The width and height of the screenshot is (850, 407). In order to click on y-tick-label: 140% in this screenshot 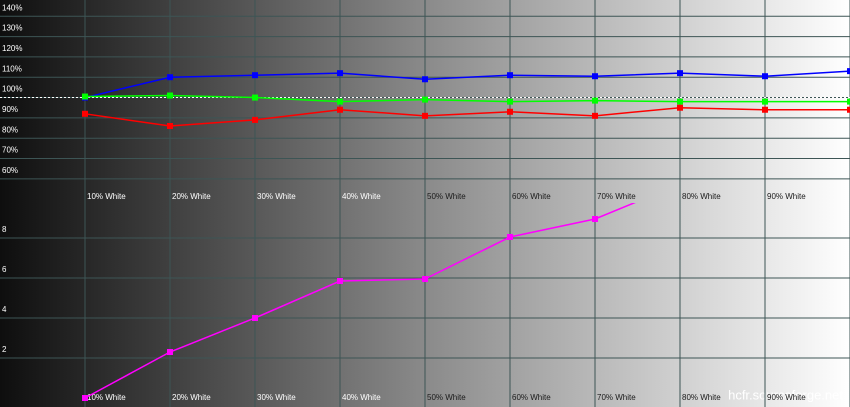, I will do `click(12, 7)`.